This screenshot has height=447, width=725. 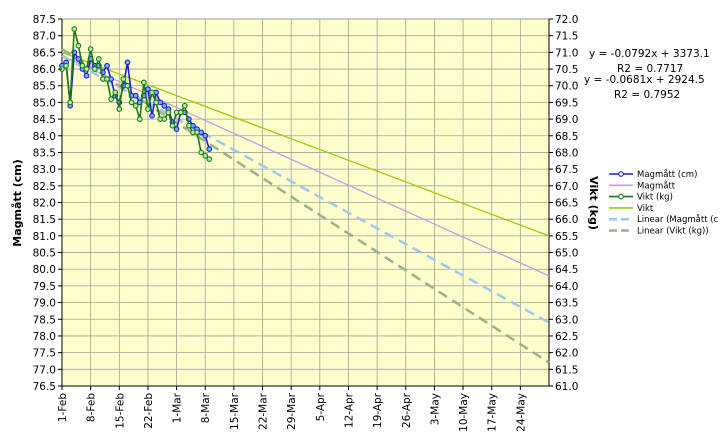 What do you see at coordinates (566, 320) in the screenshot?
I see `right-tick-label: 63.0` at bounding box center [566, 320].